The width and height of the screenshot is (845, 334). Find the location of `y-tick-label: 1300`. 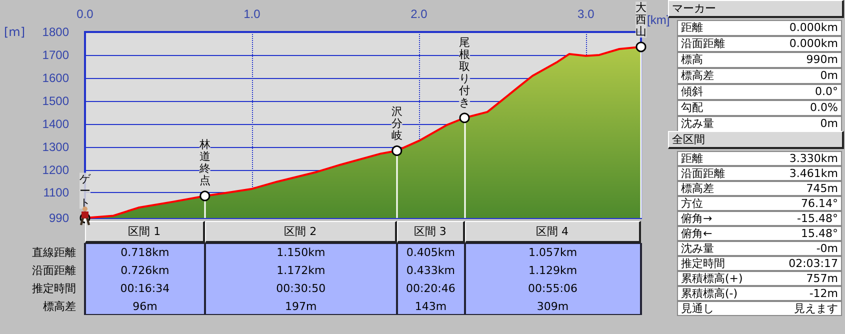

y-tick-label: 1300 is located at coordinates (56, 147).